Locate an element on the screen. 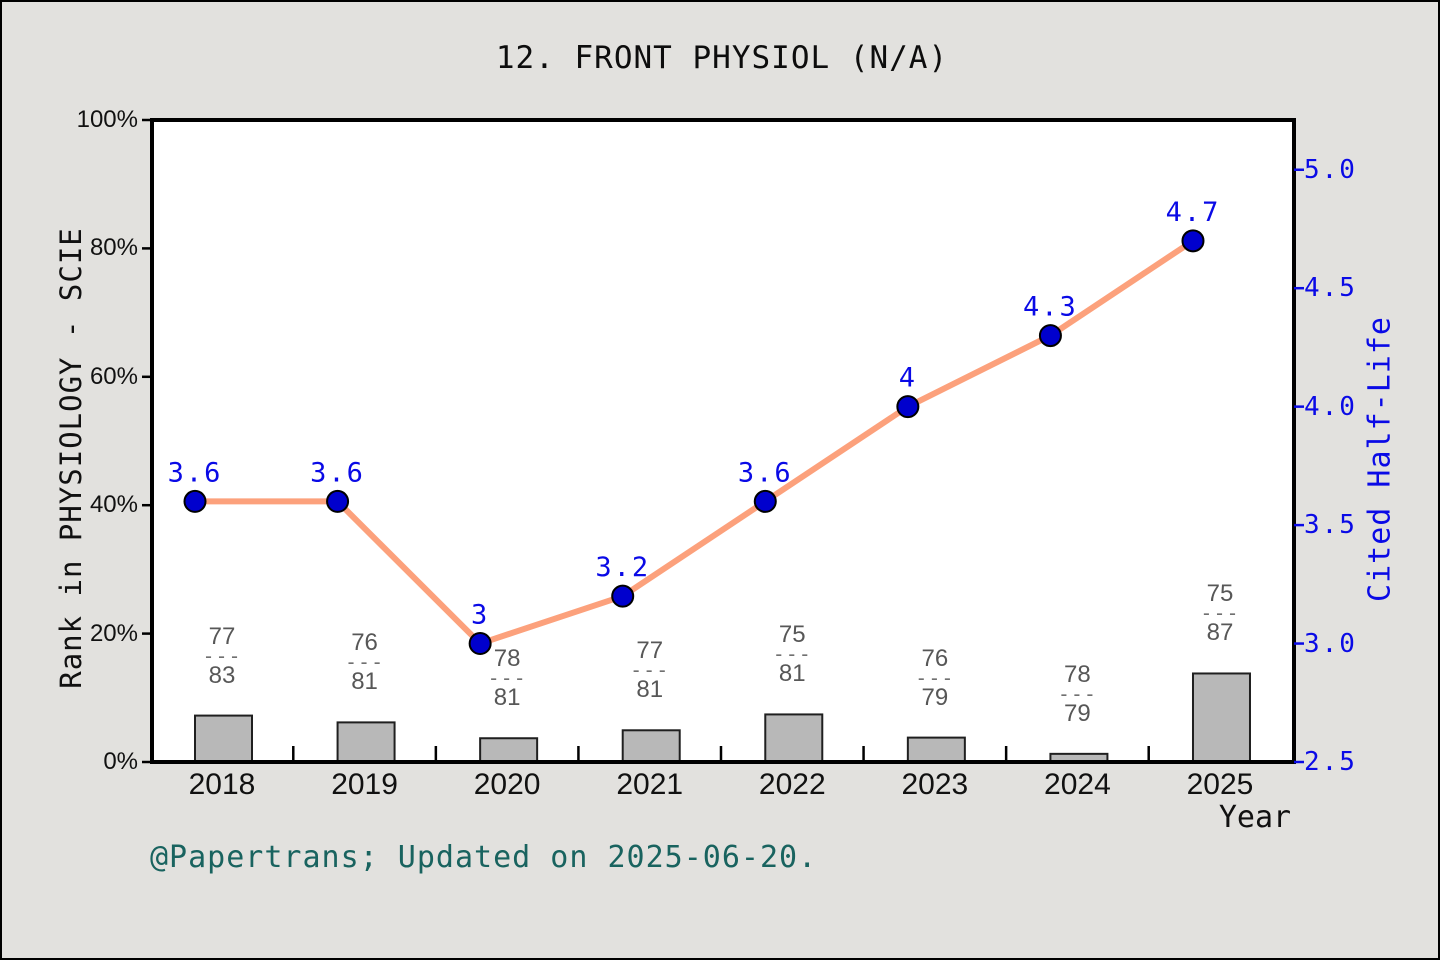 This screenshot has height=960, width=1440. rank-fraction-label: 77 --- 81 is located at coordinates (650, 670).